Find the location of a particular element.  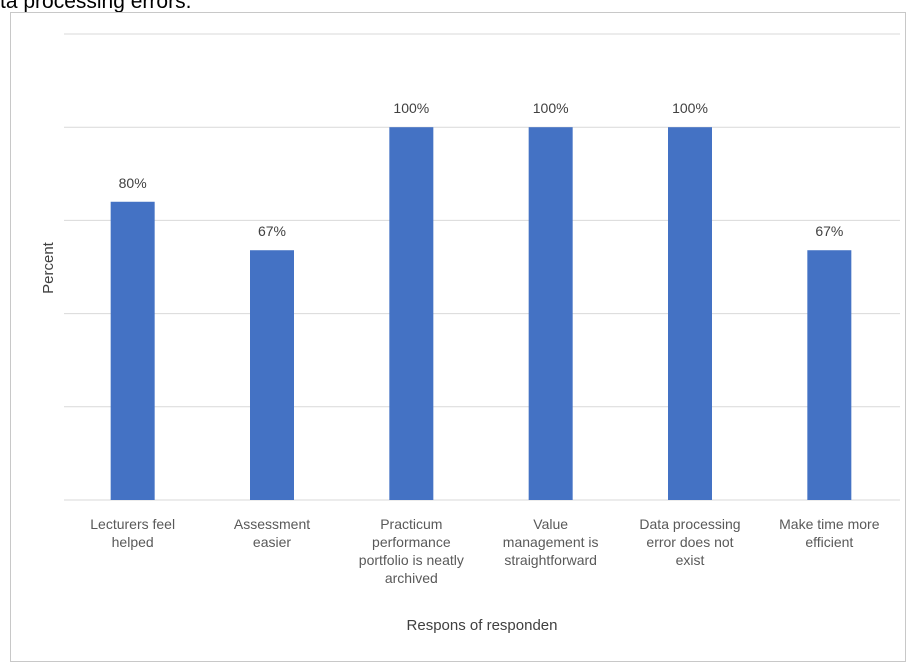

category-label-line: Lecturers feel is located at coordinates (132, 524).